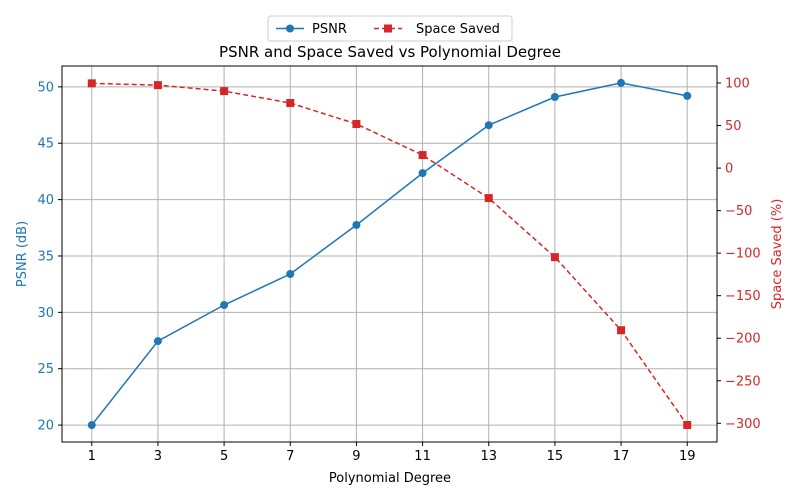 The image size is (800, 504). I want to click on y-right-tick-label: −100, so click(743, 254).